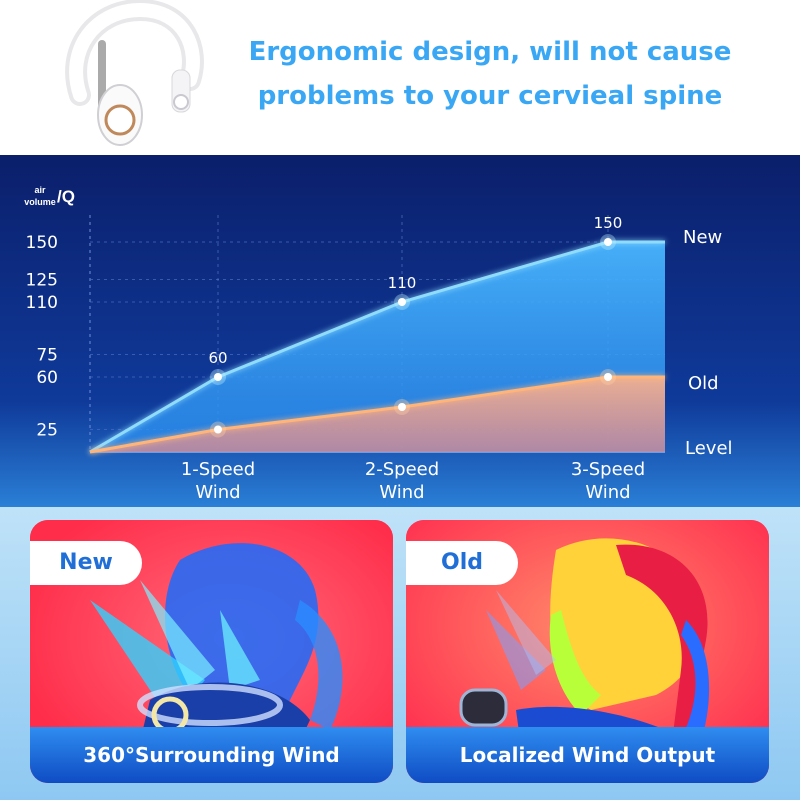 This screenshot has width=800, height=800. I want to click on x-tick-label: 3-Speed Wind, so click(608, 481).